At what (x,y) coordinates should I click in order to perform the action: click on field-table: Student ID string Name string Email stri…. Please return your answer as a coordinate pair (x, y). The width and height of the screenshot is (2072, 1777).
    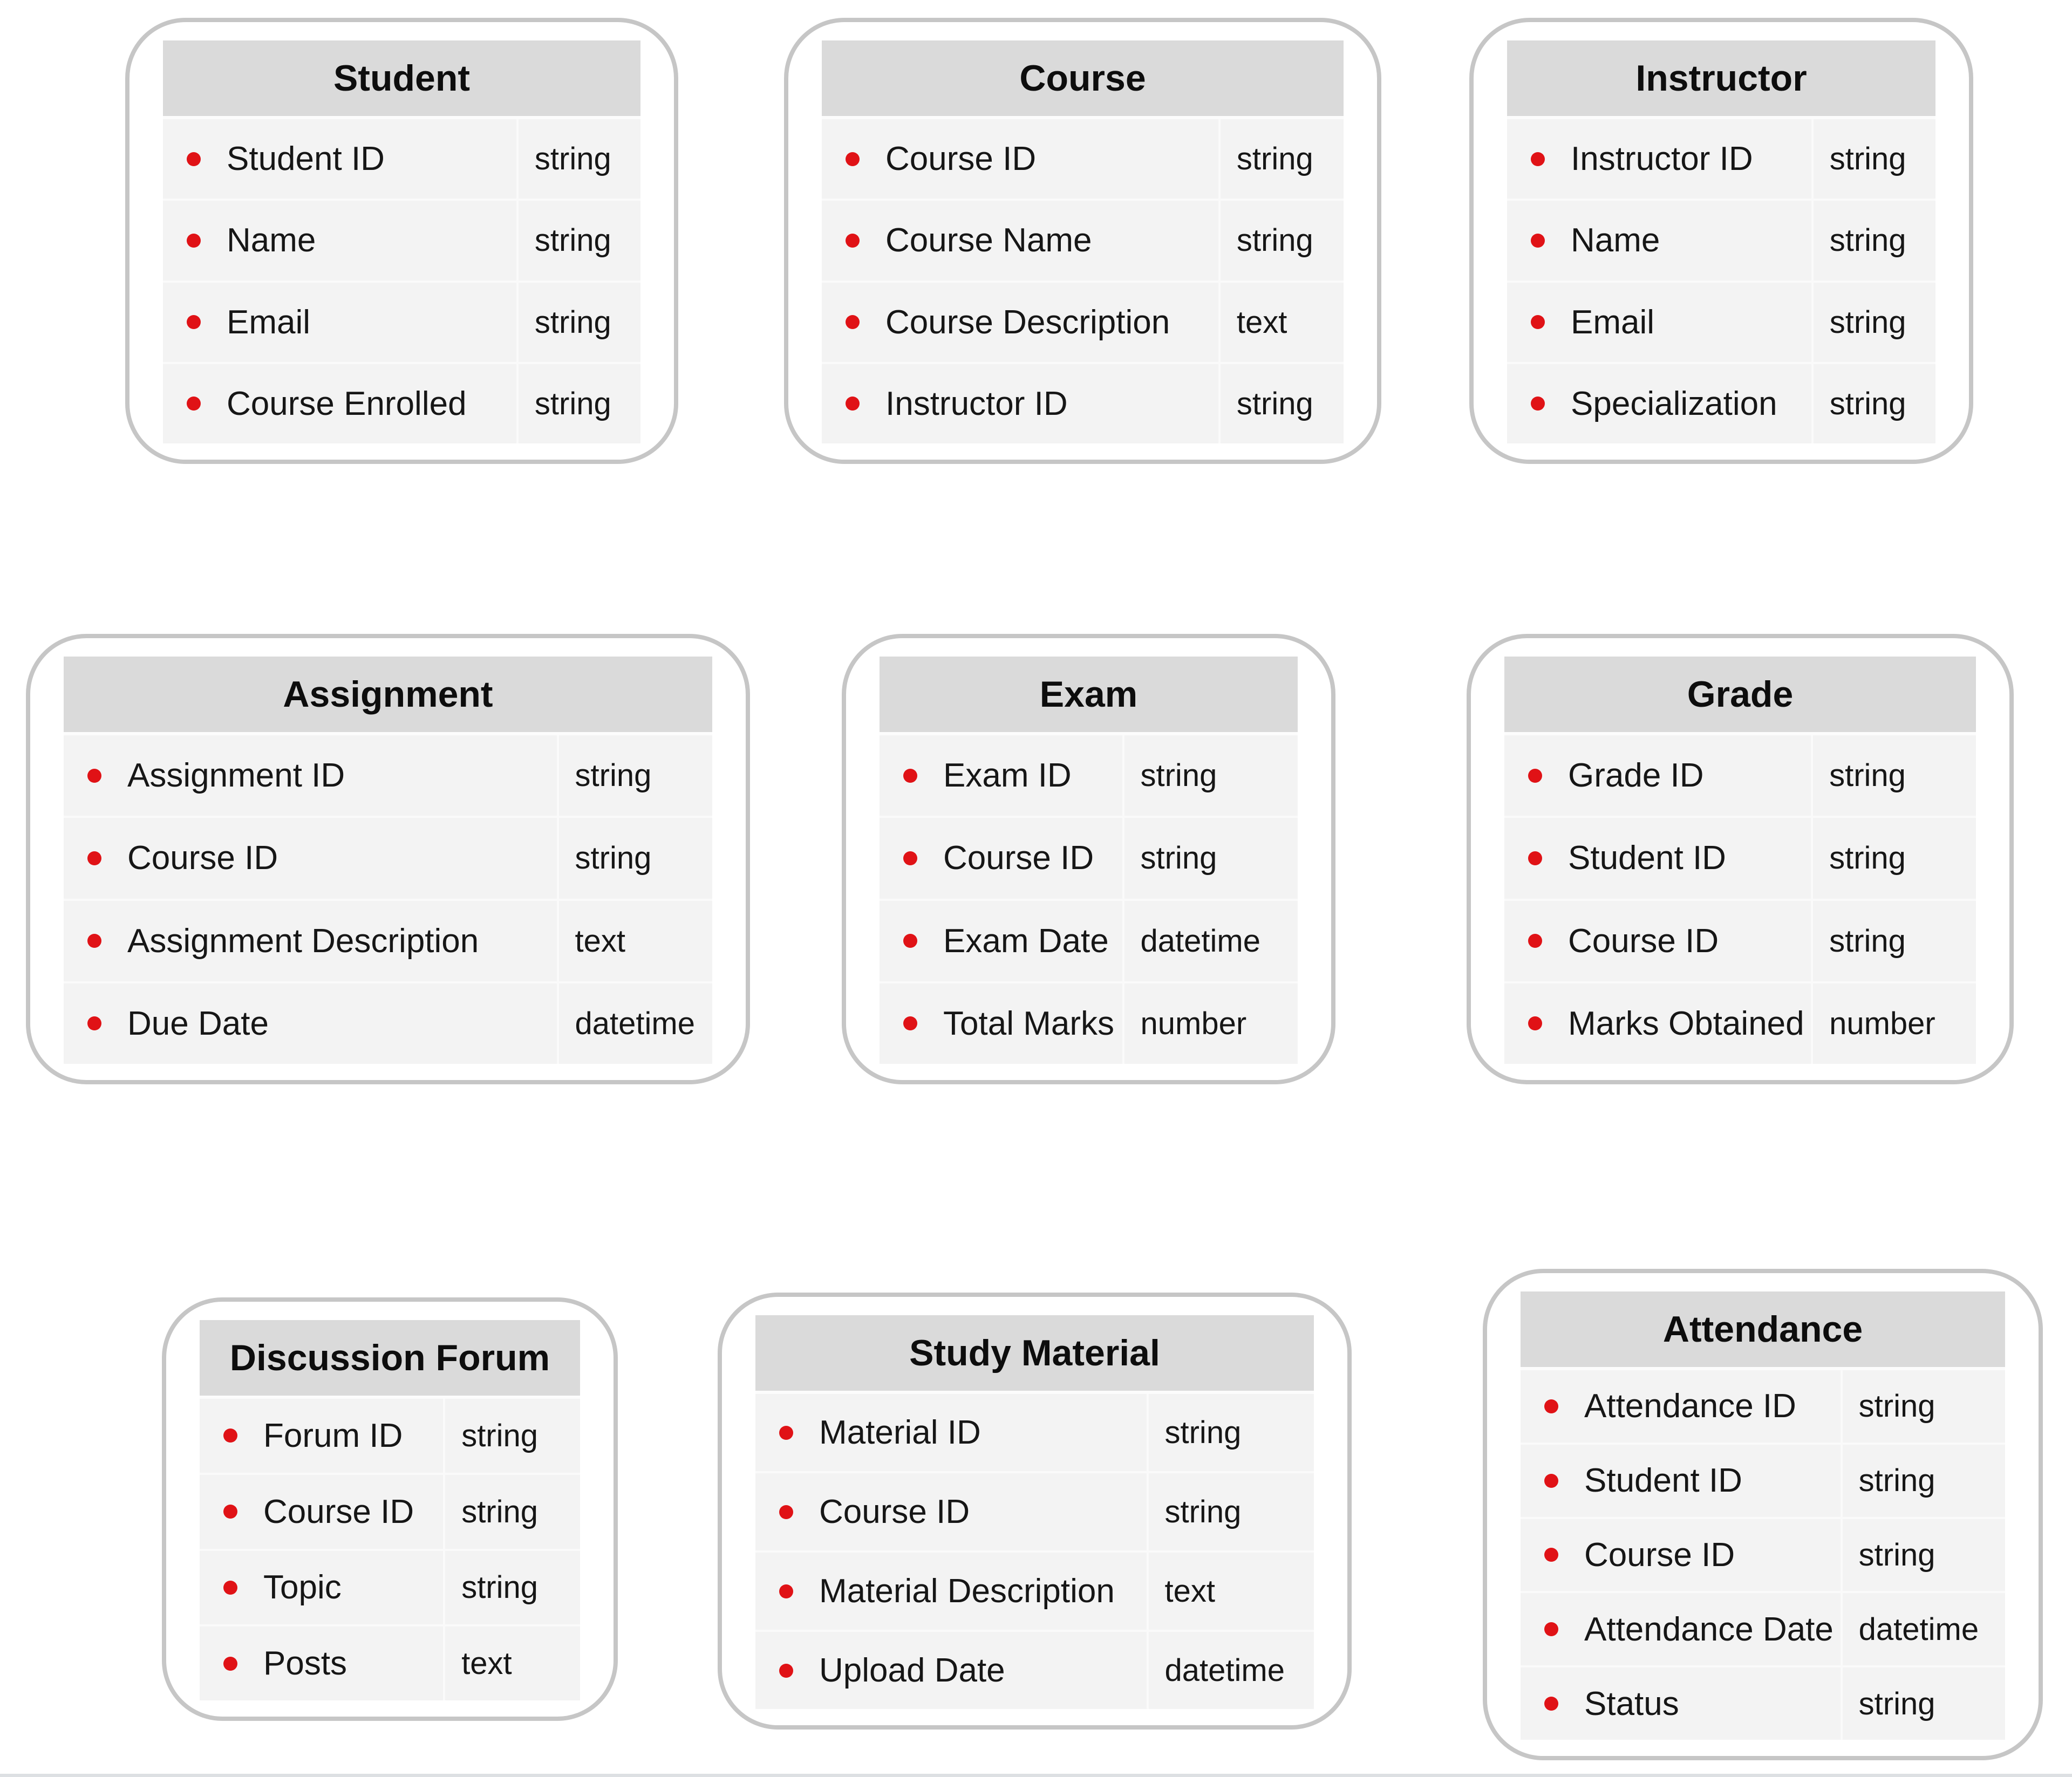
    Looking at the image, I should click on (401, 279).